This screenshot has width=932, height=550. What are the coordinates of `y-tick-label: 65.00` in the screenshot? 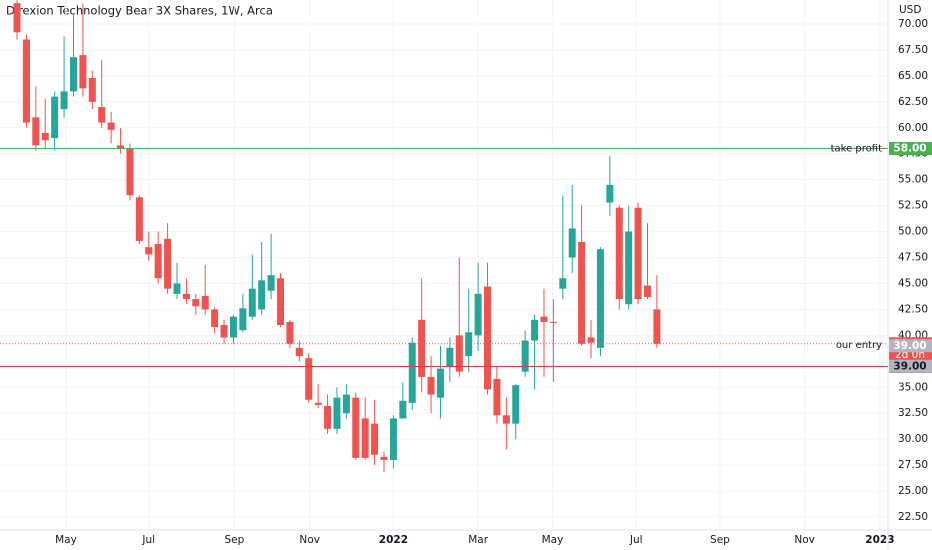 It's located at (913, 76).